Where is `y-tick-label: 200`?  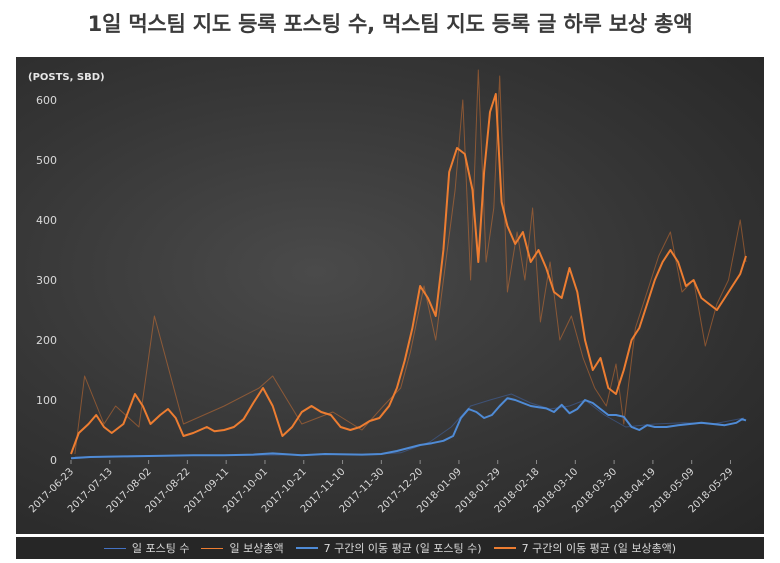
y-tick-label: 200 is located at coordinates (46, 340).